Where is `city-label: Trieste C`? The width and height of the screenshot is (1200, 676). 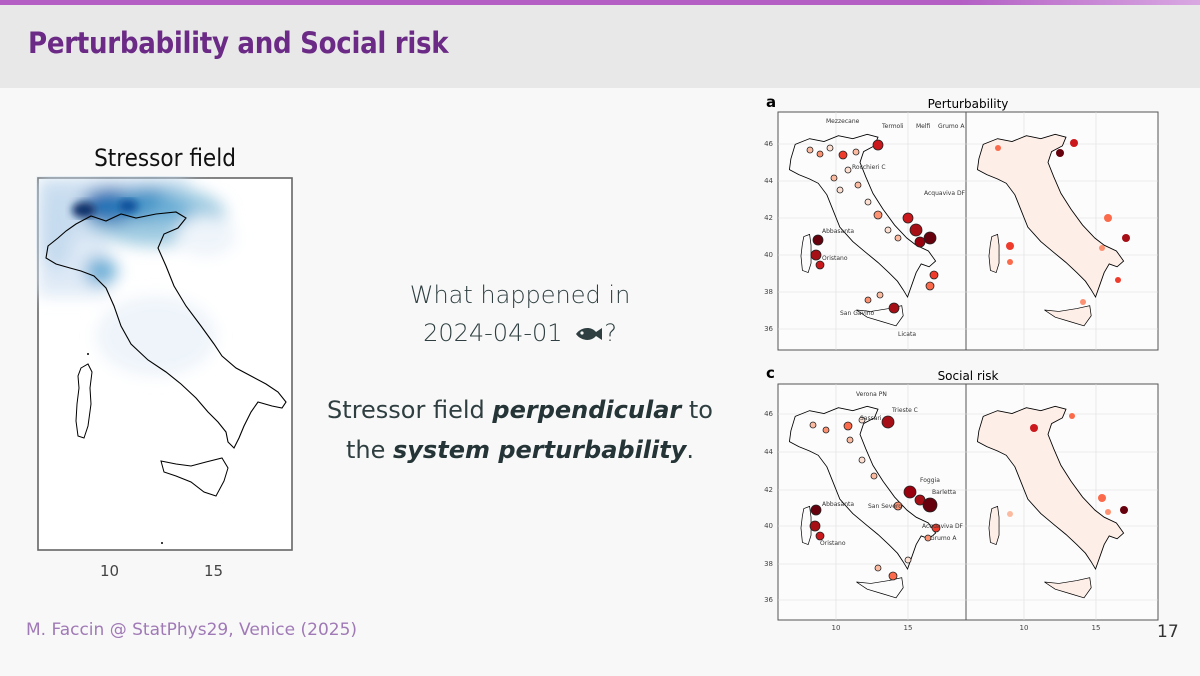
city-label: Trieste C is located at coordinates (904, 410).